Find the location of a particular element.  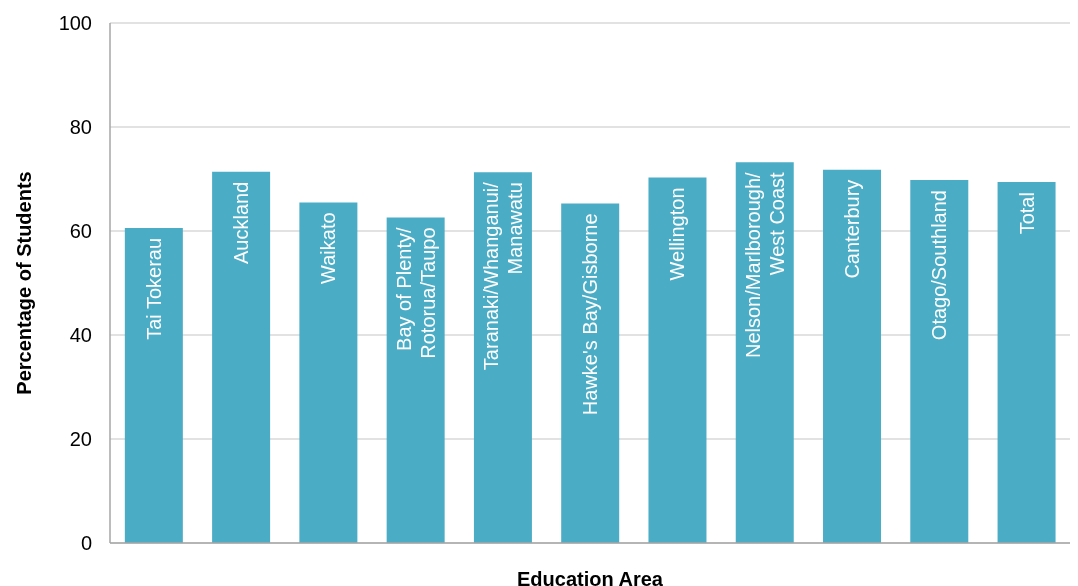

y-tick-label: 100 is located at coordinates (75, 23).